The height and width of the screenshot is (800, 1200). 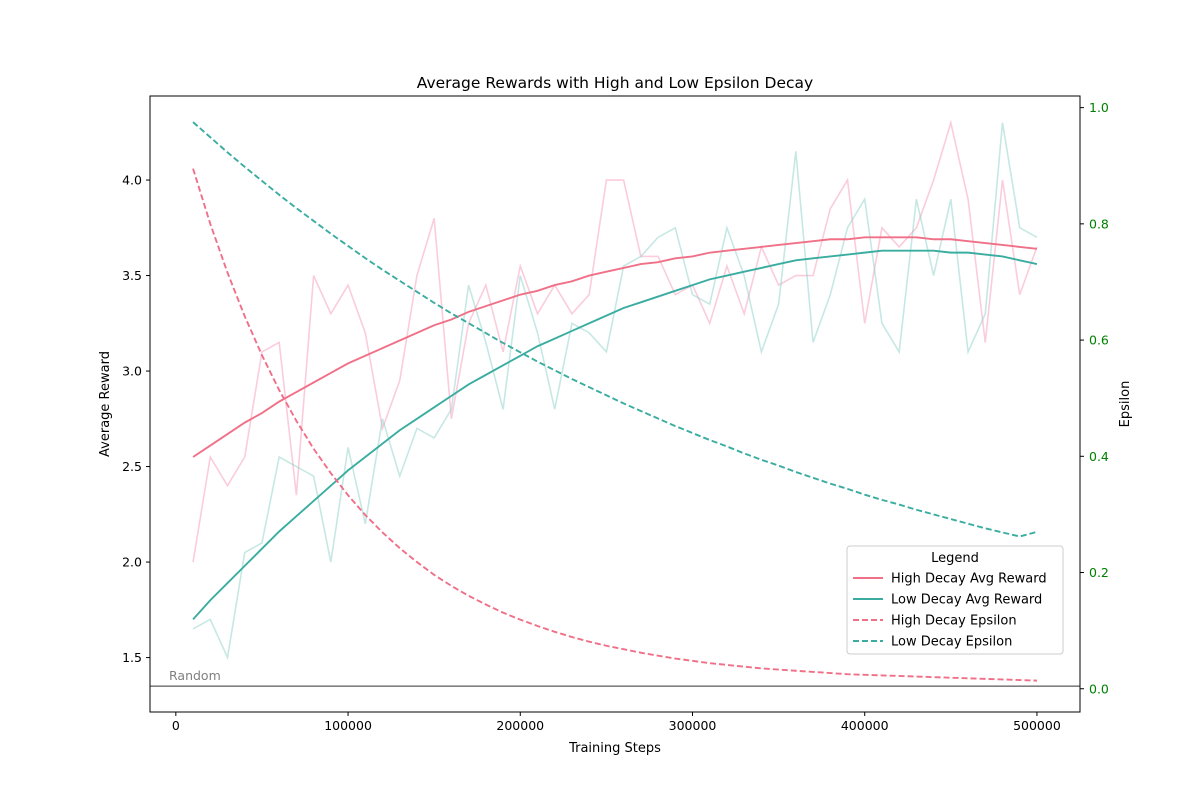 I want to click on baseline-label: Random, so click(x=195, y=675).